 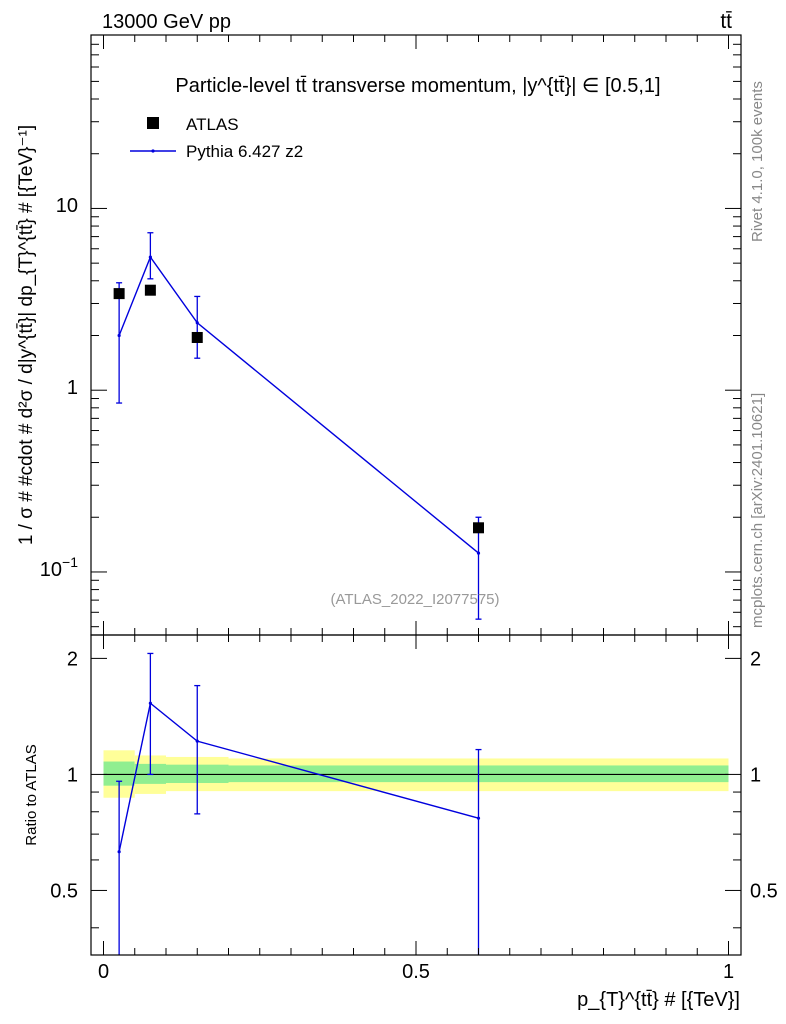 I want to click on xtick-label: 1, so click(x=728, y=972).